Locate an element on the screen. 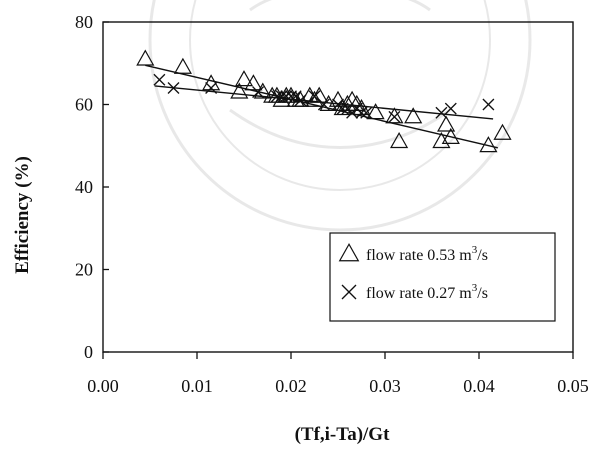 The height and width of the screenshot is (451, 609). x-tick-label: 0.00 is located at coordinates (103, 386).